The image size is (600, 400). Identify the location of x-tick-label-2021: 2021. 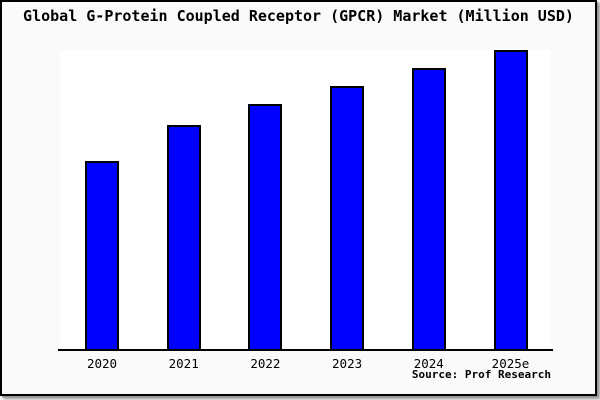
(183, 363).